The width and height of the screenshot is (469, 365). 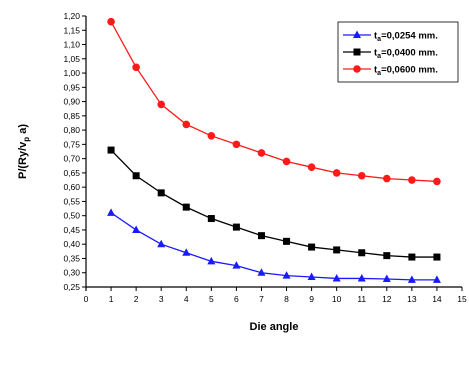 I want to click on x-tick-label: 8, so click(x=286, y=299).